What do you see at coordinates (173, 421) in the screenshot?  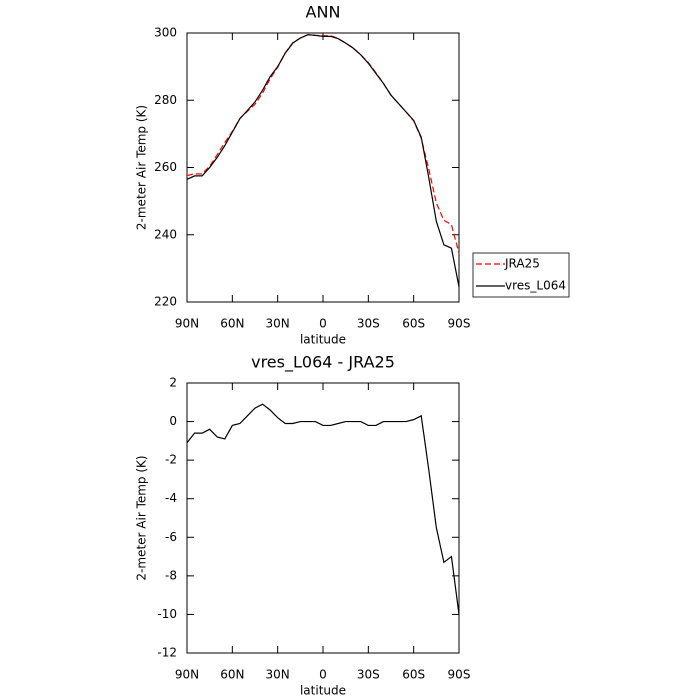 I see `y-tick-label: 0` at bounding box center [173, 421].